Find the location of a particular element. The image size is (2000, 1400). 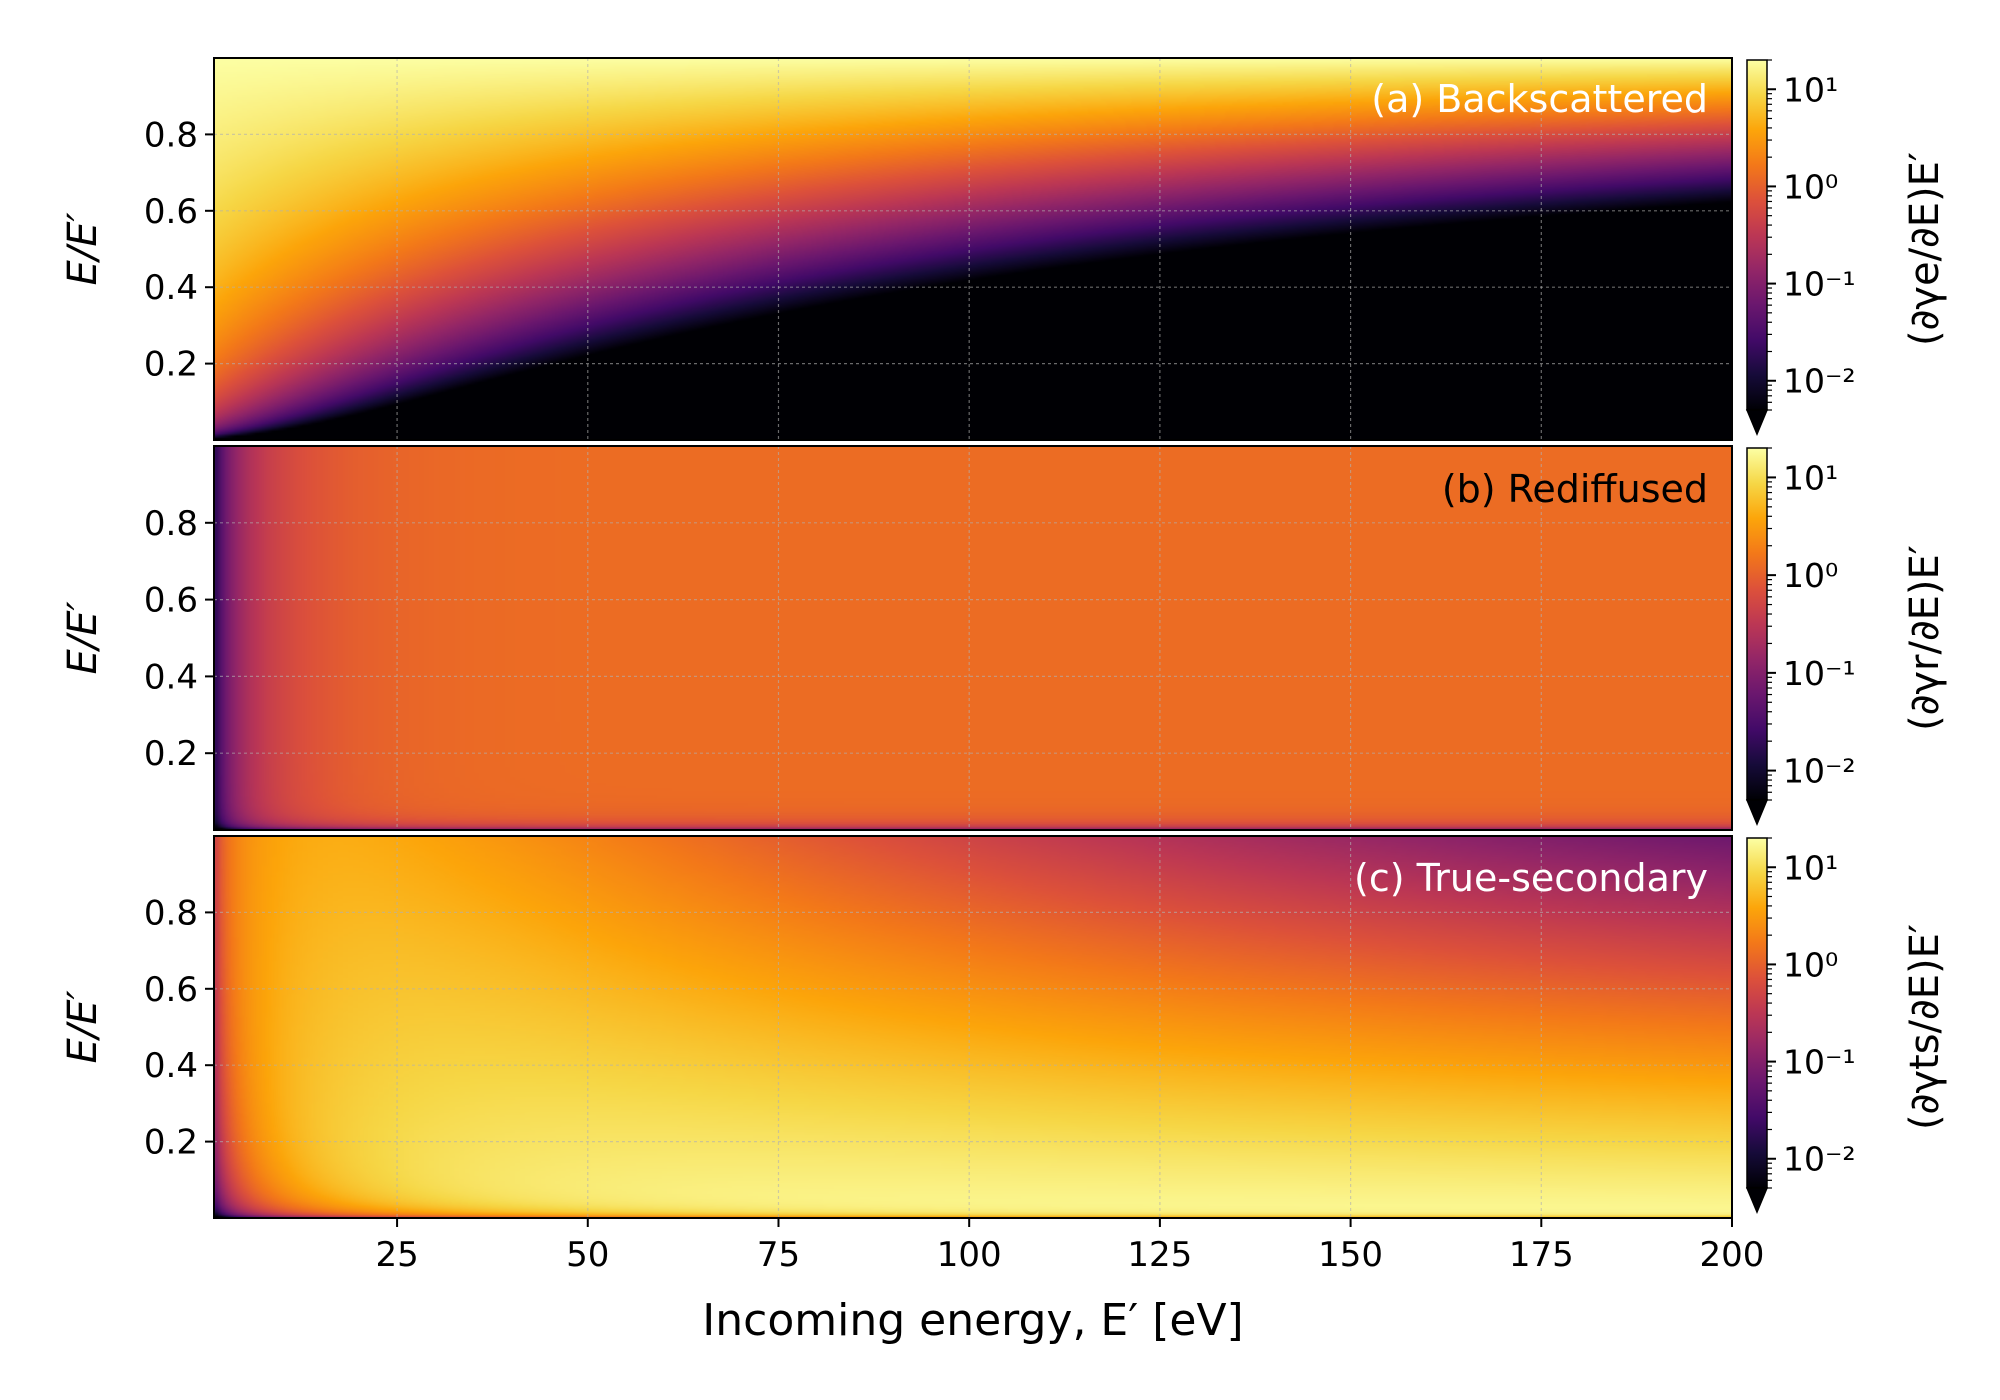

colorbar-rediffused: 10¹ 10⁰ 10⁻¹ 10⁻² is located at coordinates (1800, 636).